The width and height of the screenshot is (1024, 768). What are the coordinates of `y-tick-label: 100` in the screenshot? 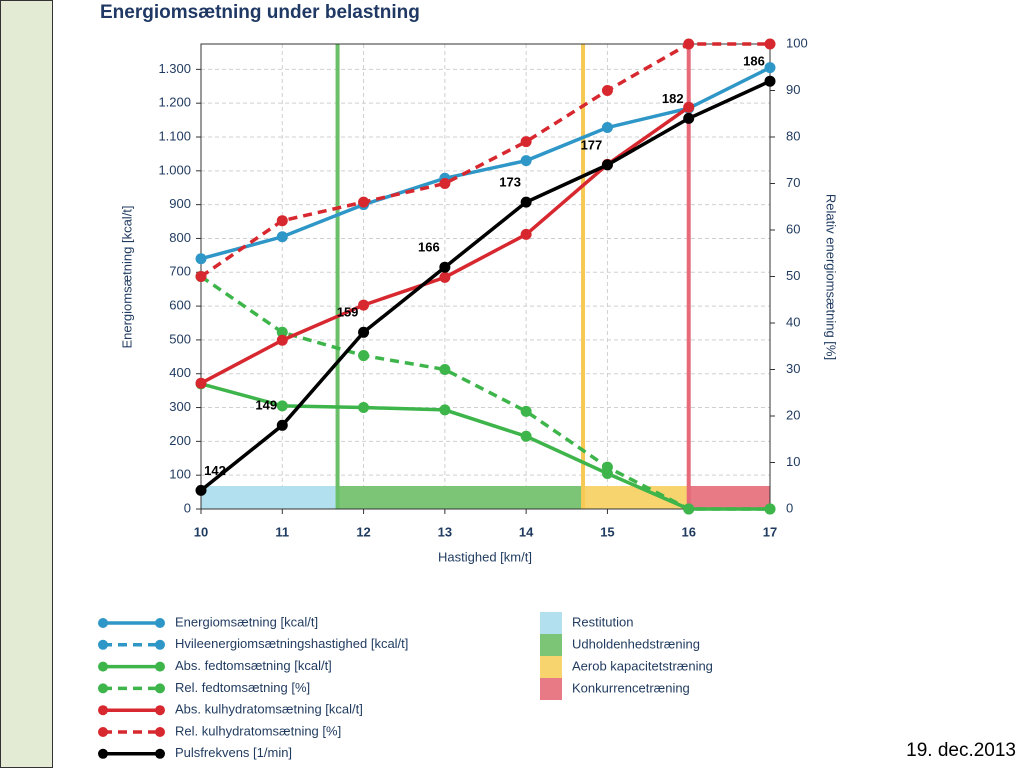 It's located at (180, 474).